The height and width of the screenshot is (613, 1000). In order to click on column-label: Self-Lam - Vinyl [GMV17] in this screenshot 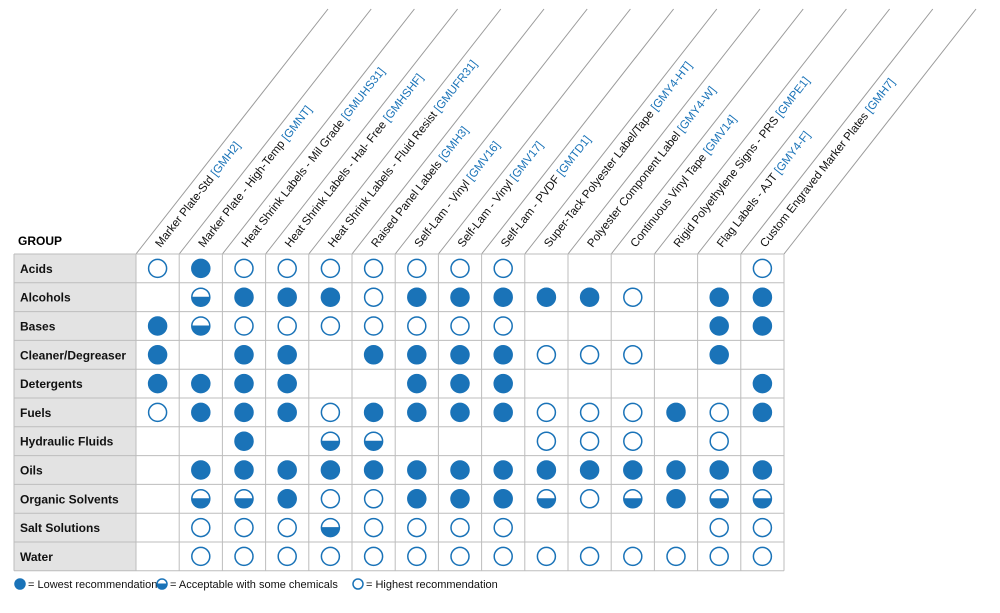, I will do `click(500, 194)`.